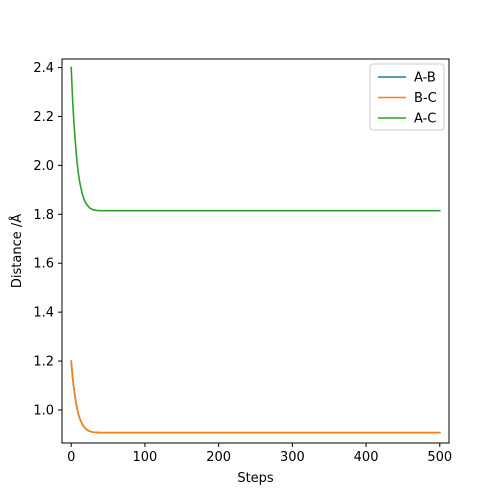 This screenshot has height=501, width=497. I want to click on x-tick-label: 200, so click(218, 457).